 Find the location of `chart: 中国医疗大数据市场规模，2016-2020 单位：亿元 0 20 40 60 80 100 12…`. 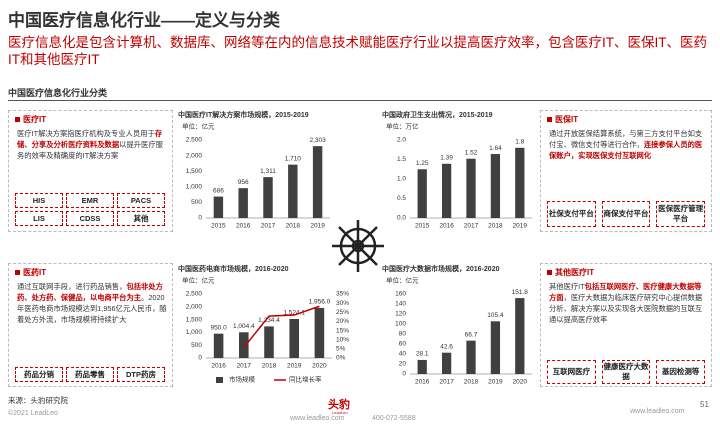

chart: 中国医疗大数据市场规模，2016-2020 单位：亿元 0 20 40 60 80 100 12… is located at coordinates (457, 325).